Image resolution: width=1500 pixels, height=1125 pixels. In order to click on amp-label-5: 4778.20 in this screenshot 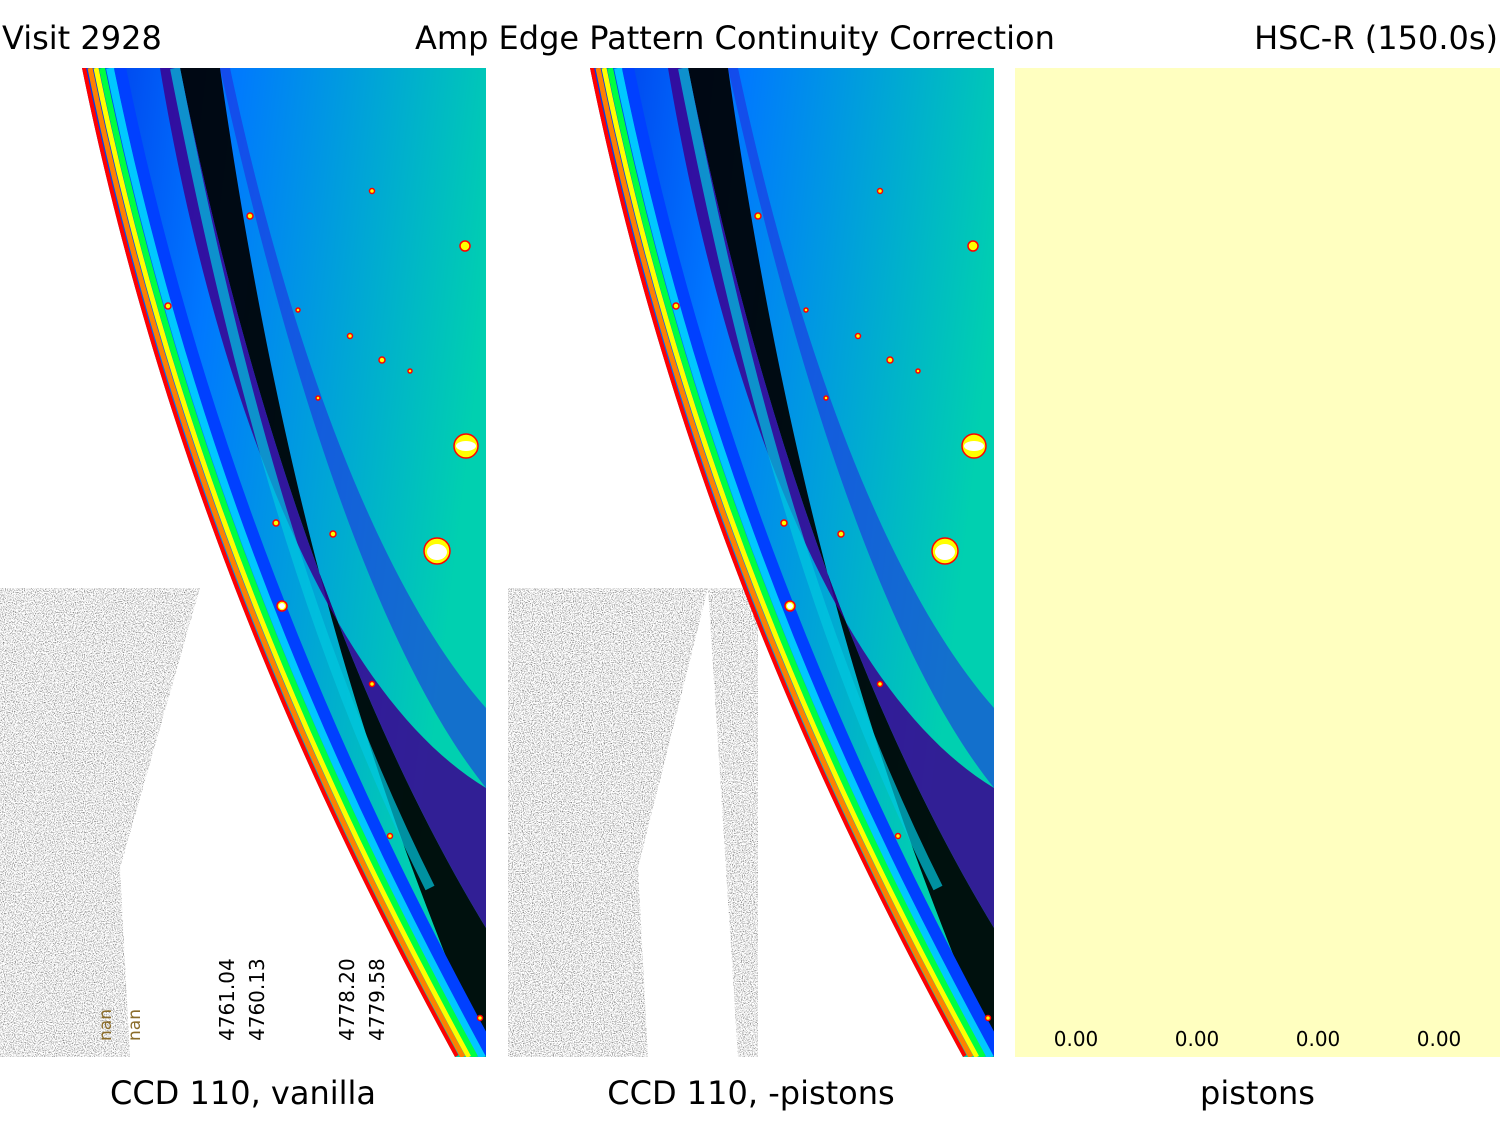, I will do `click(347, 999)`.